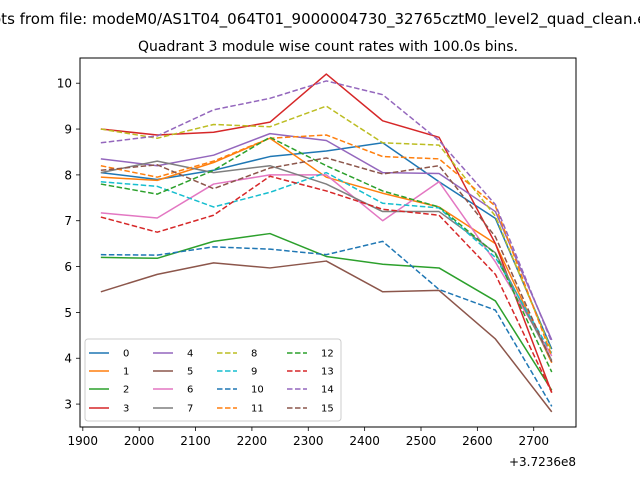 Image resolution: width=640 pixels, height=480 pixels. What do you see at coordinates (64, 84) in the screenshot?
I see `y-tick-label: 10` at bounding box center [64, 84].